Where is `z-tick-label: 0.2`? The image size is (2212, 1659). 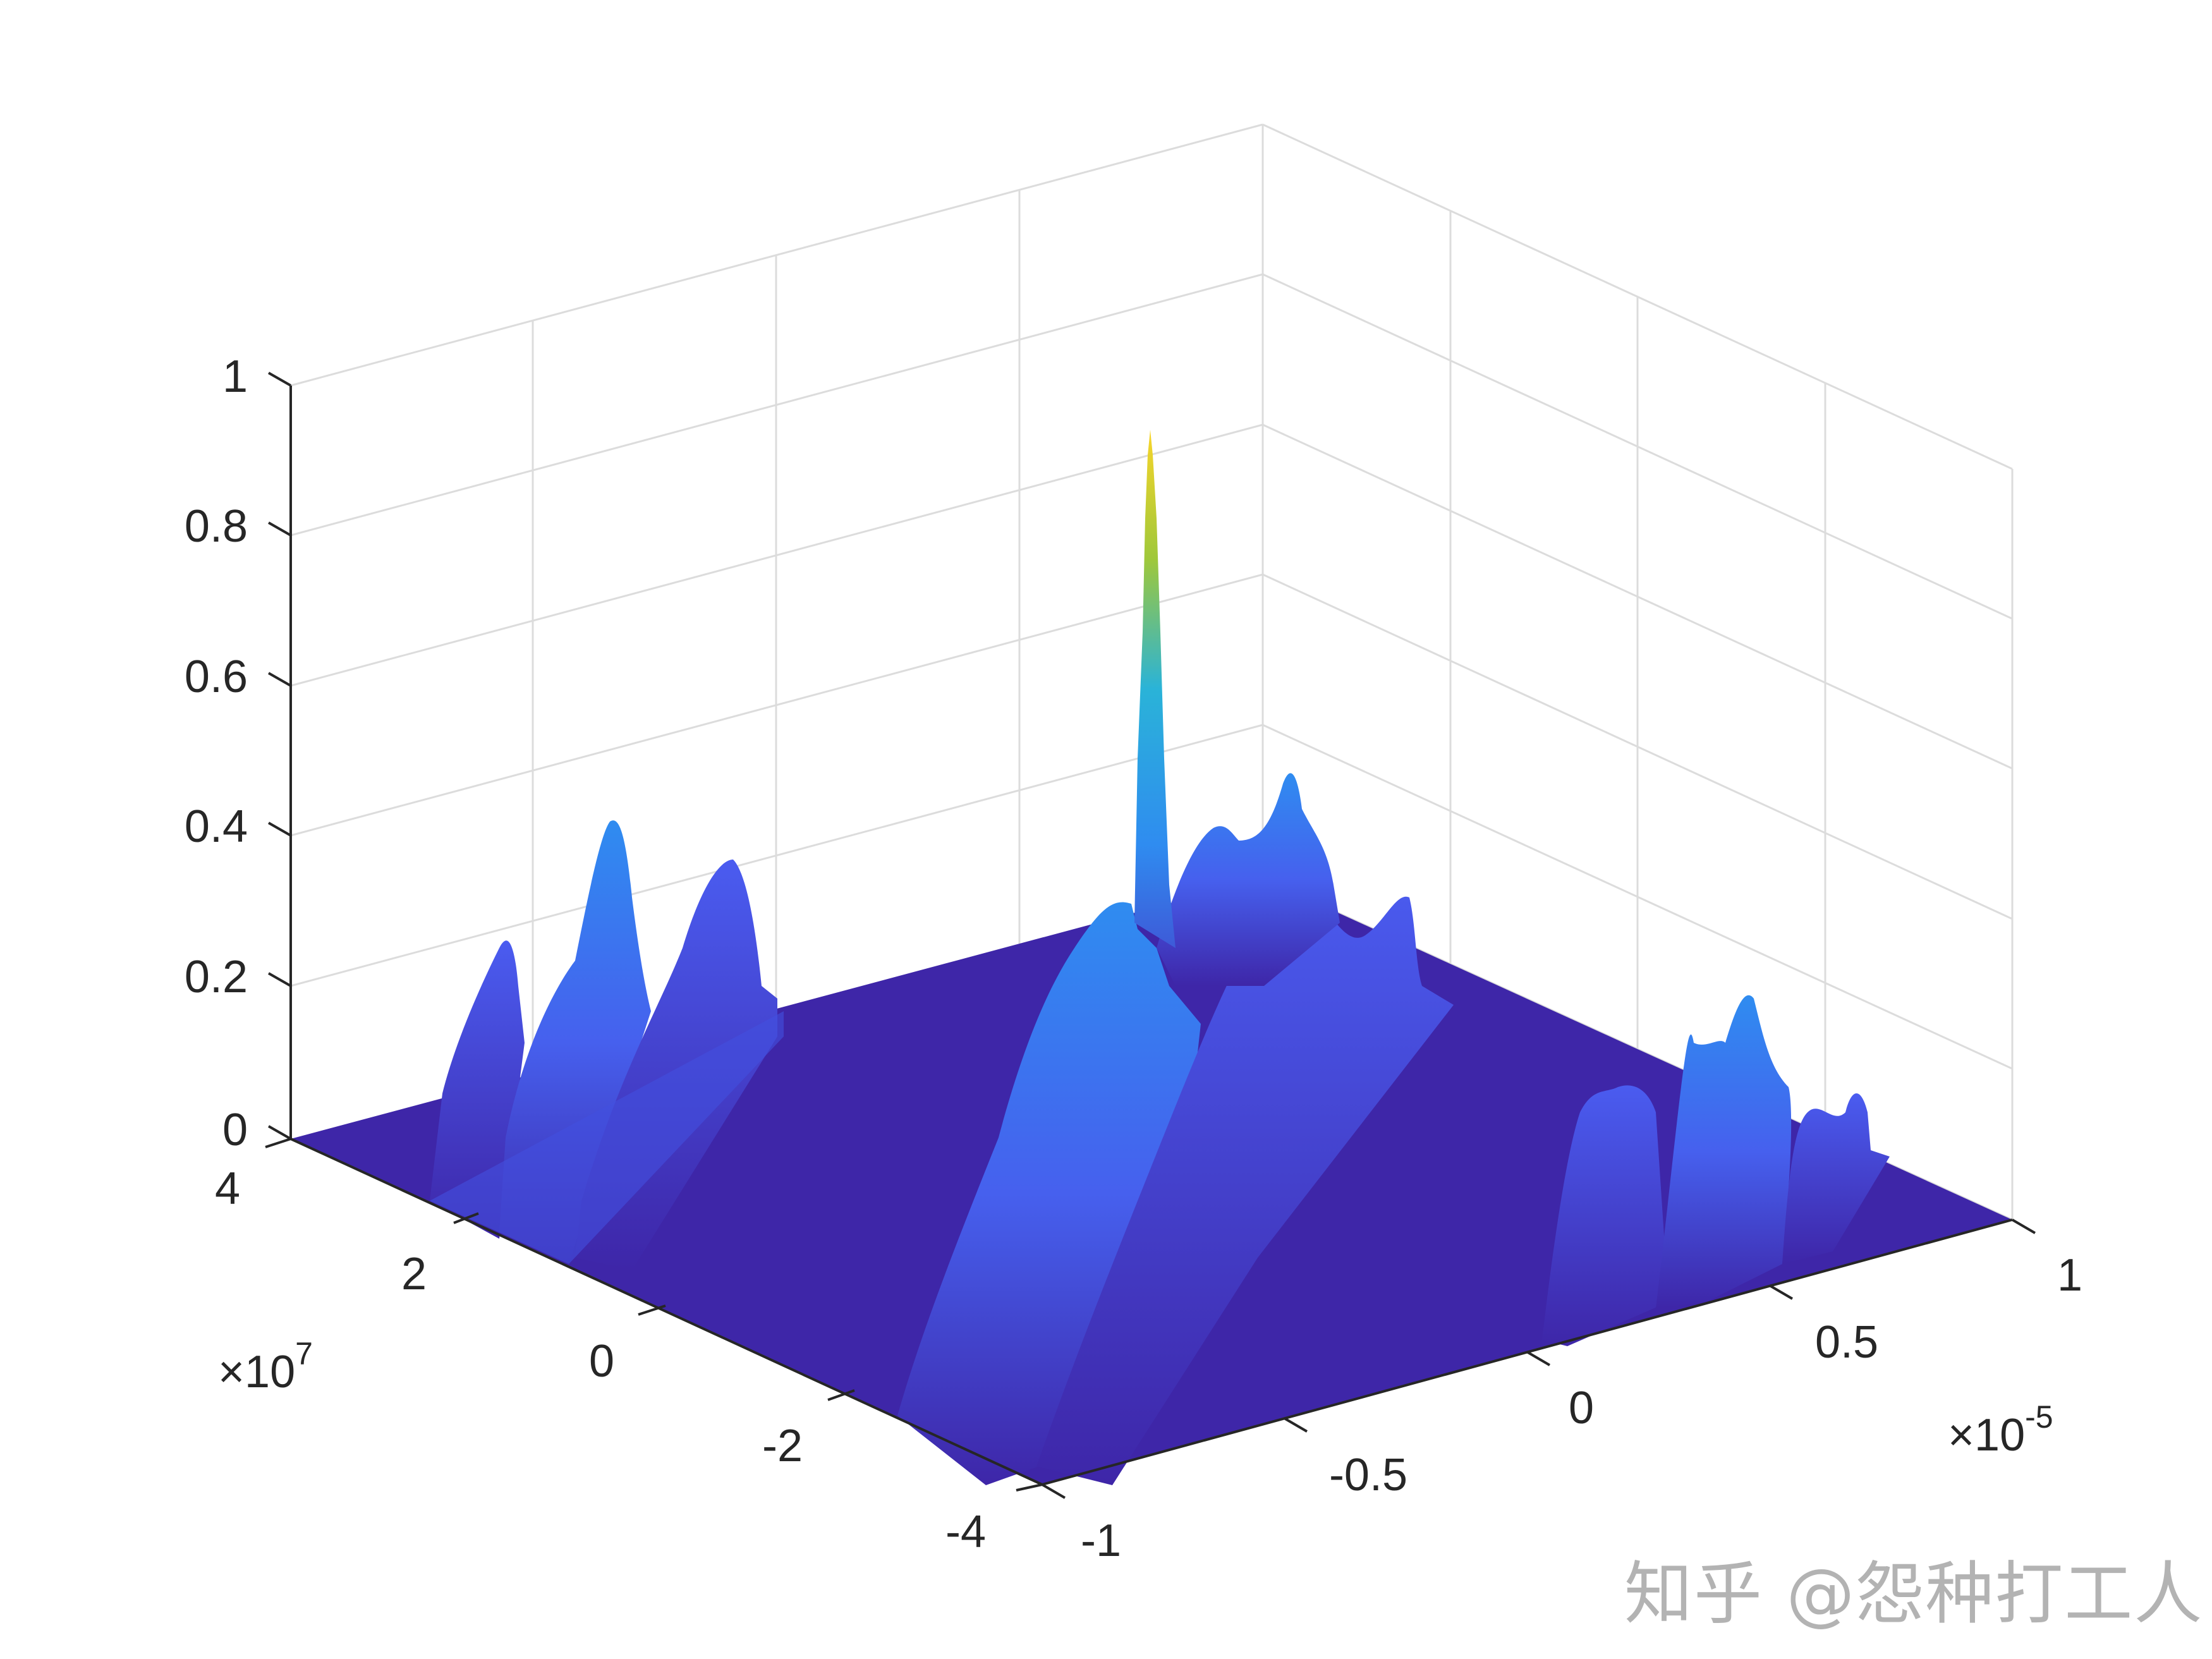
z-tick-label: 0.2 is located at coordinates (216, 977).